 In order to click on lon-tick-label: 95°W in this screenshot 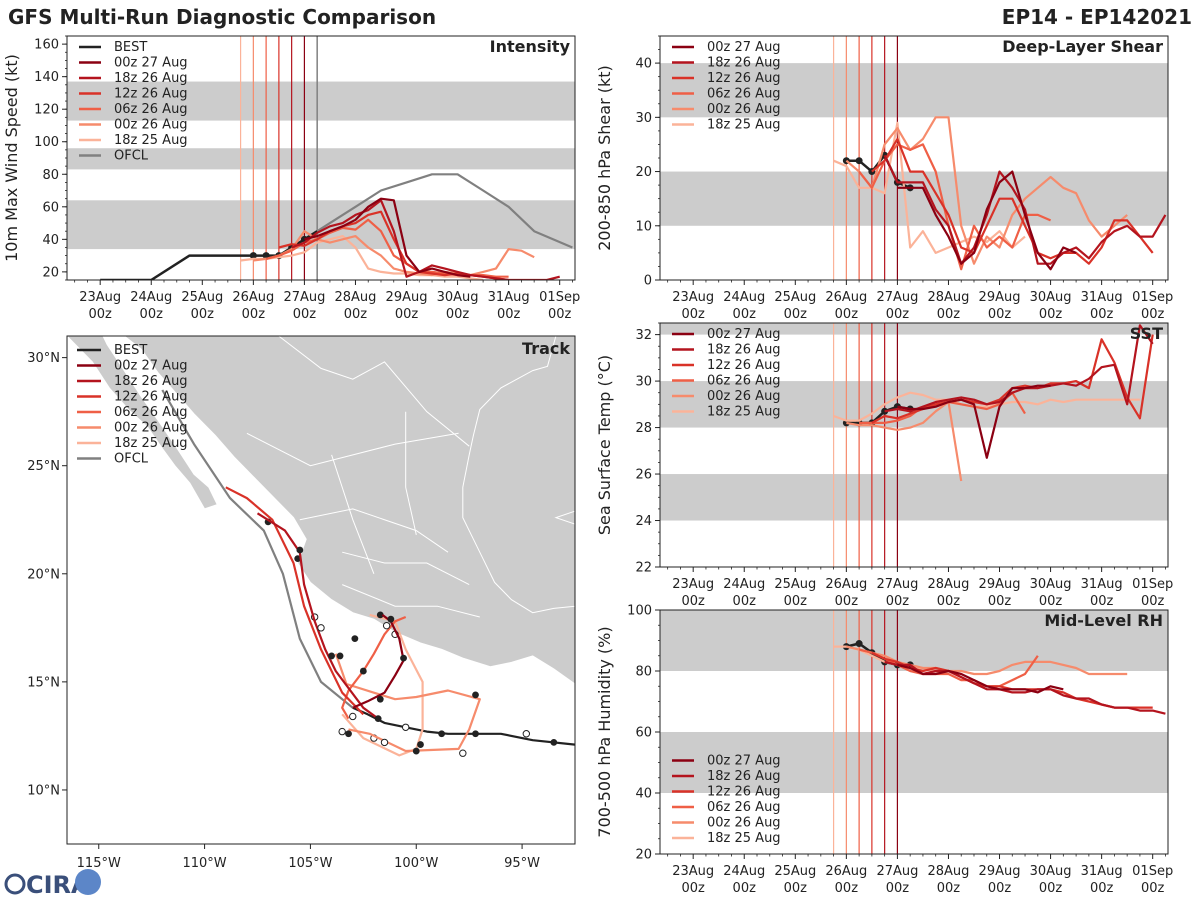, I will do `click(522, 863)`.